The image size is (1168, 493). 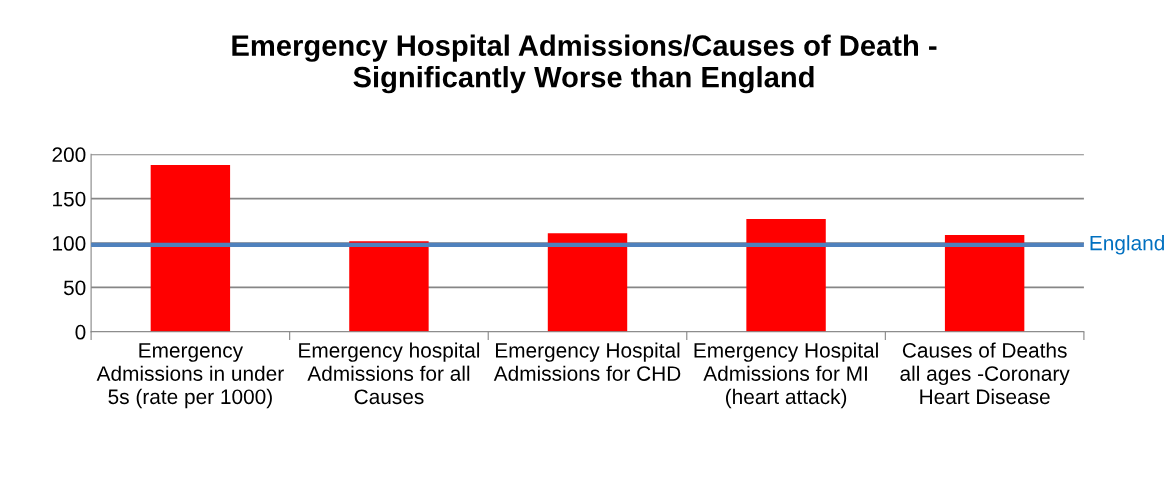 I want to click on chart-title: Emergency Hospital Admissions/Causes of Death - Significantly Worse than England, so click(x=584, y=64).